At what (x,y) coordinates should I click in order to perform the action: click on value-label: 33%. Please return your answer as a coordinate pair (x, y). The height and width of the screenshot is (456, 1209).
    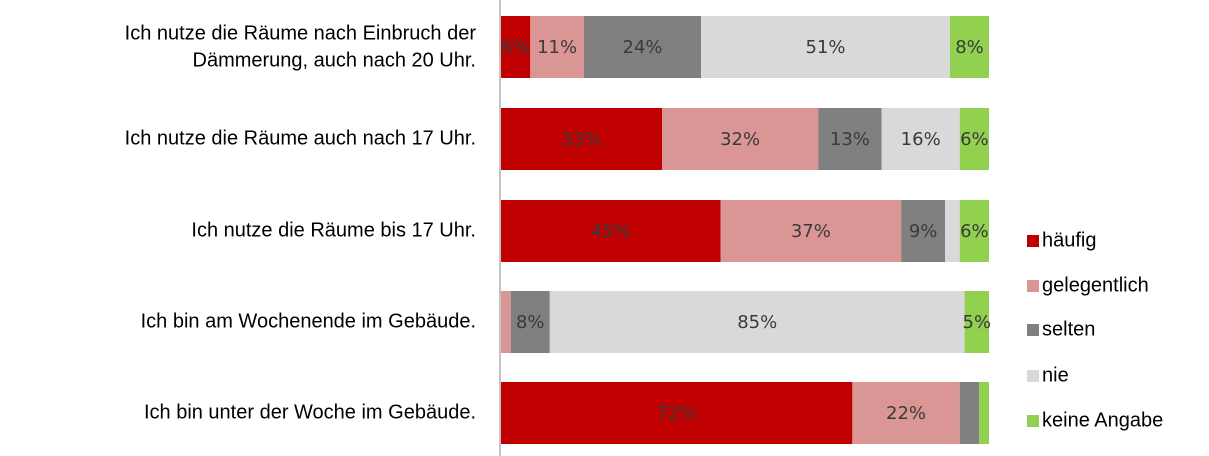
    Looking at the image, I should click on (582, 139).